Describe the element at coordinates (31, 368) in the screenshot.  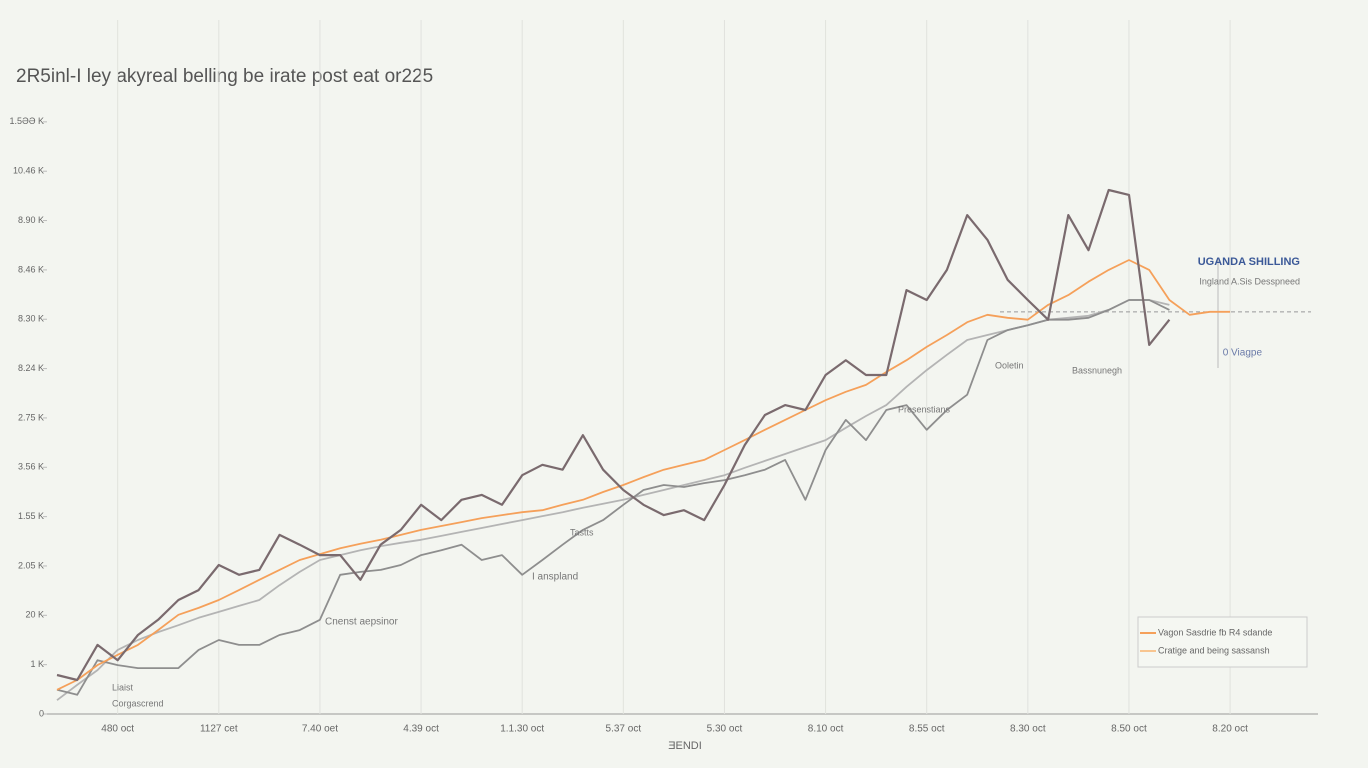
I see `y-tick-label: 8.24 K` at that location.